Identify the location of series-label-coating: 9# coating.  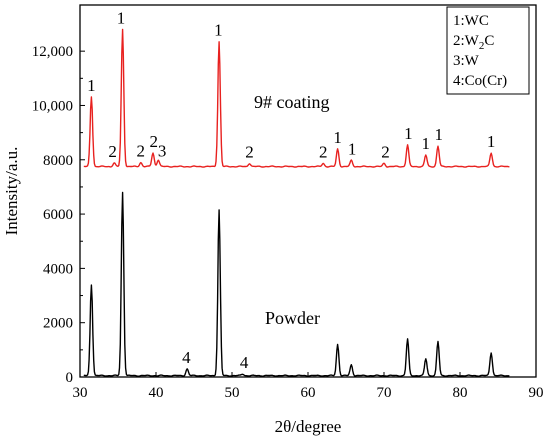
(291, 102).